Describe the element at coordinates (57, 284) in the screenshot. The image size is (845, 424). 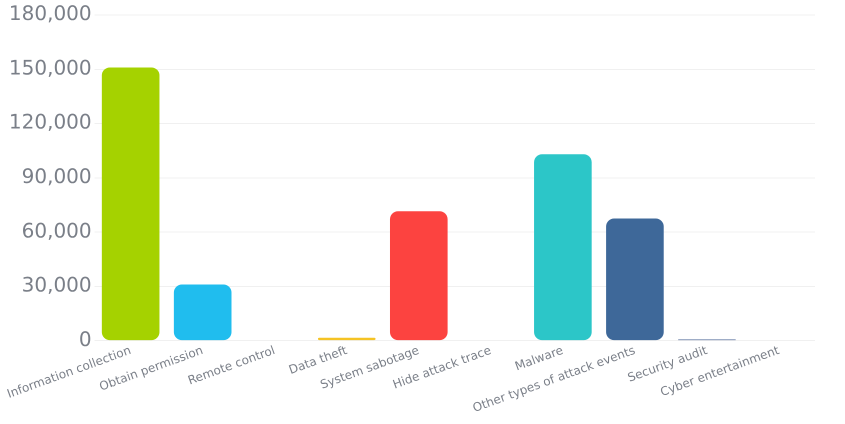
I see `y-tick-label: 30,000` at that location.